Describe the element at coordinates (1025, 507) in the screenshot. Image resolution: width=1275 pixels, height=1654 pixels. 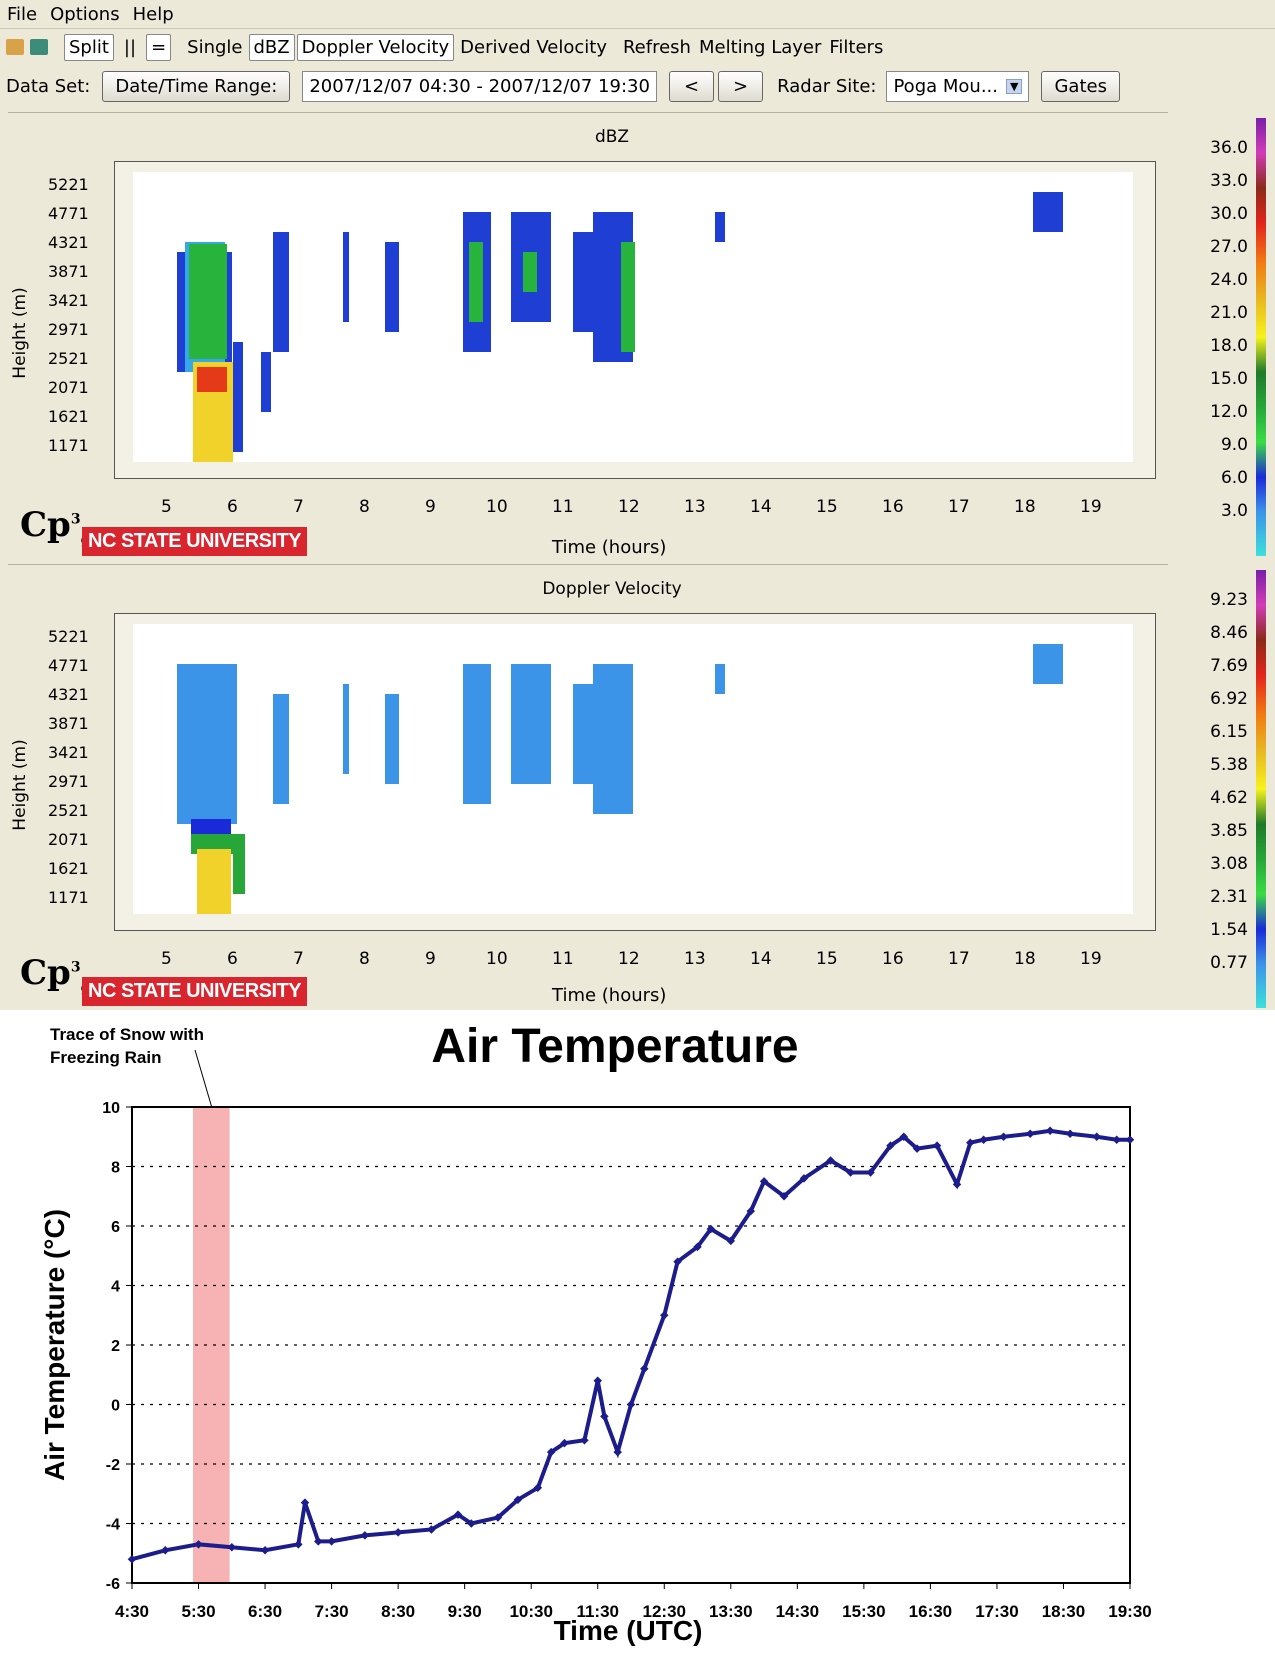
I see `x-tick: 18` at that location.